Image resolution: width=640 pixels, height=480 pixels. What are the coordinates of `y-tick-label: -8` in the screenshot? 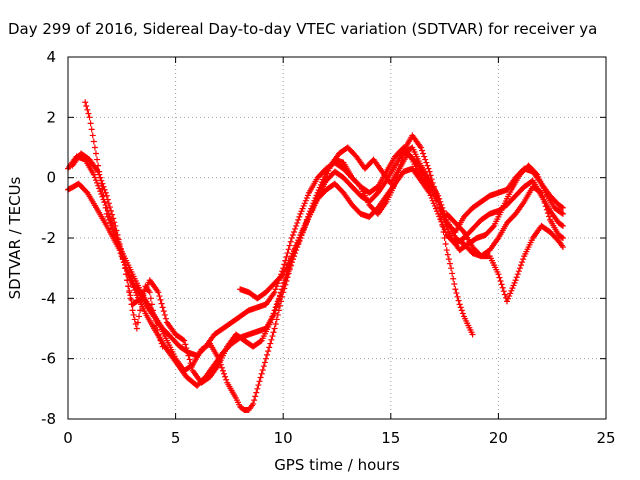 It's located at (48, 419).